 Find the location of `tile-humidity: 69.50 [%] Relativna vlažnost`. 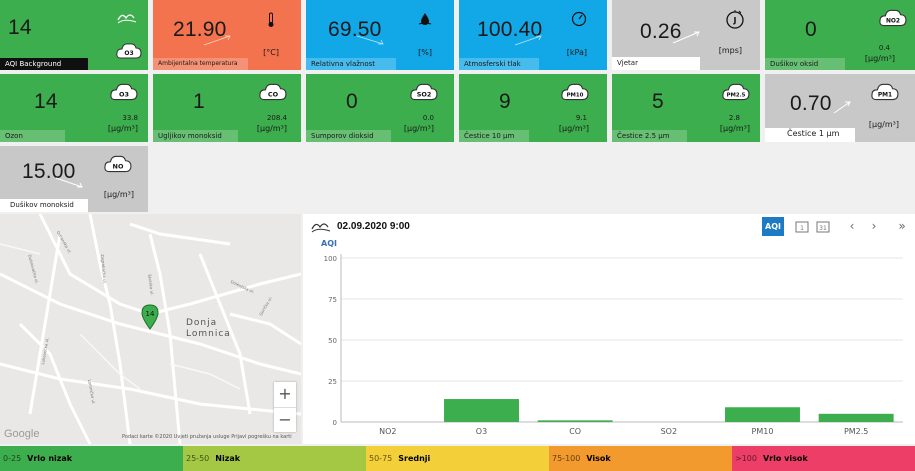

tile-humidity: 69.50 [%] Relativna vlažnost is located at coordinates (380, 35).